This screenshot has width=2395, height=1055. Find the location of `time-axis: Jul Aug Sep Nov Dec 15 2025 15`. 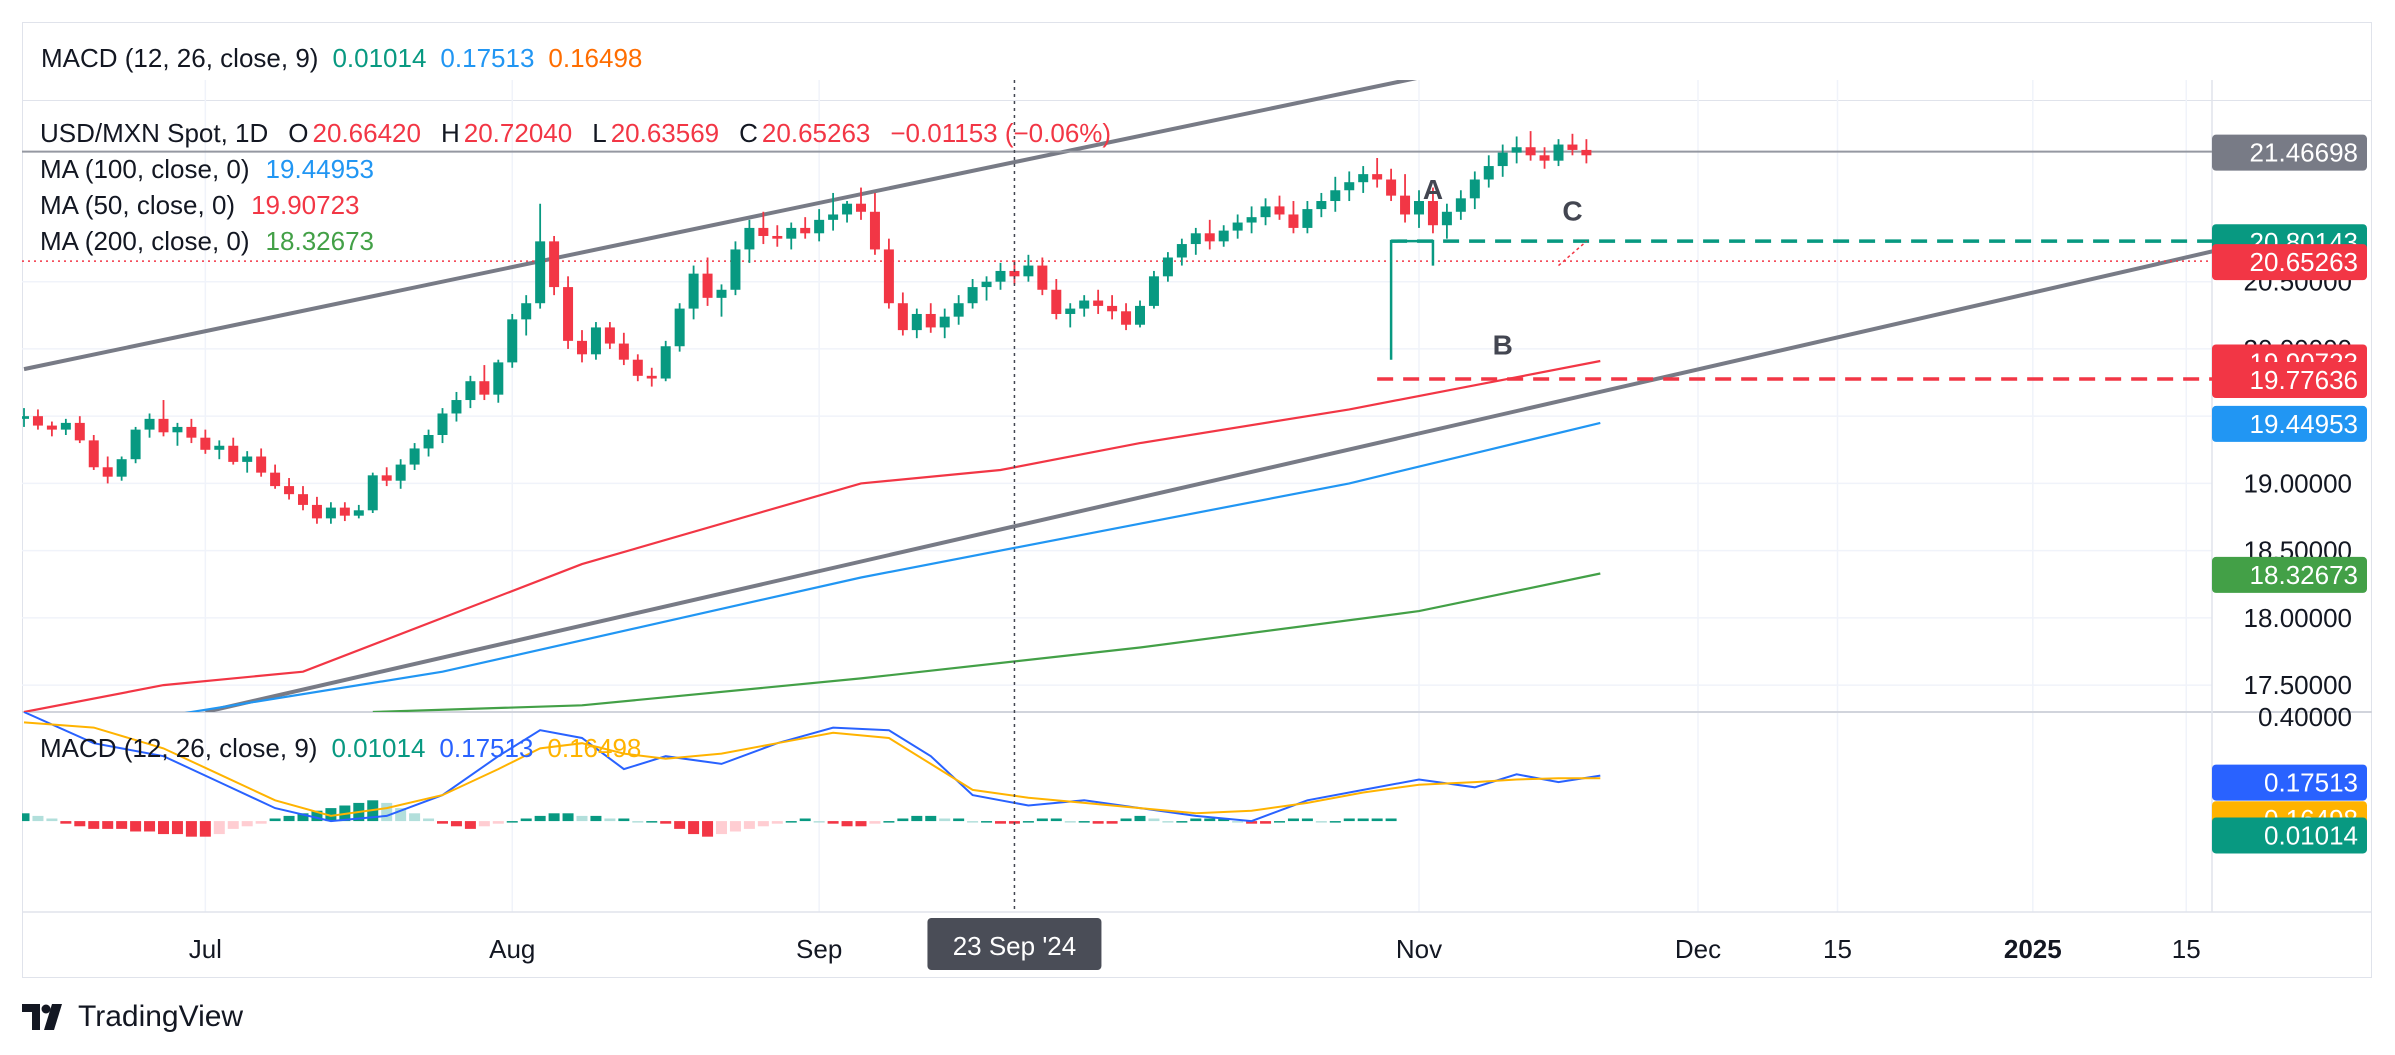

time-axis: Jul Aug Sep Nov Dec 15 2025 15 is located at coordinates (1195, 949).